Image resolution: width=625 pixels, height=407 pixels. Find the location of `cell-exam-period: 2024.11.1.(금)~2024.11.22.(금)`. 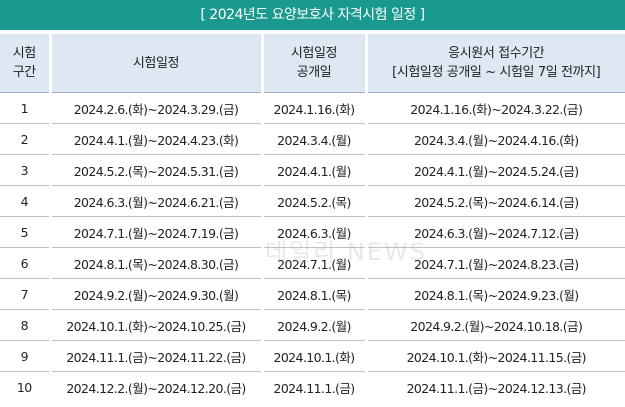

cell-exam-period: 2024.11.1.(금)~2024.11.22.(금) is located at coordinates (155, 356).